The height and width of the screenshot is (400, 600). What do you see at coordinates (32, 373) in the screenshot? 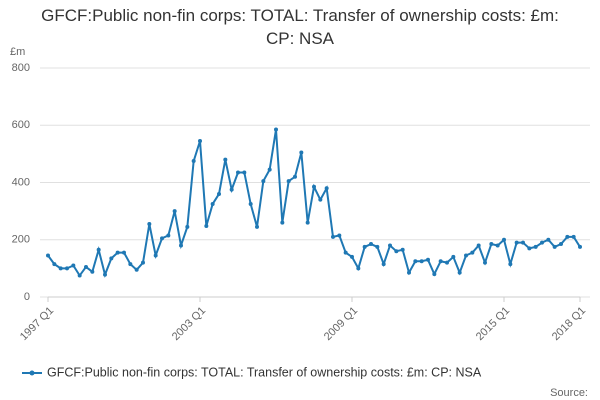
I see `legend-marker` at bounding box center [32, 373].